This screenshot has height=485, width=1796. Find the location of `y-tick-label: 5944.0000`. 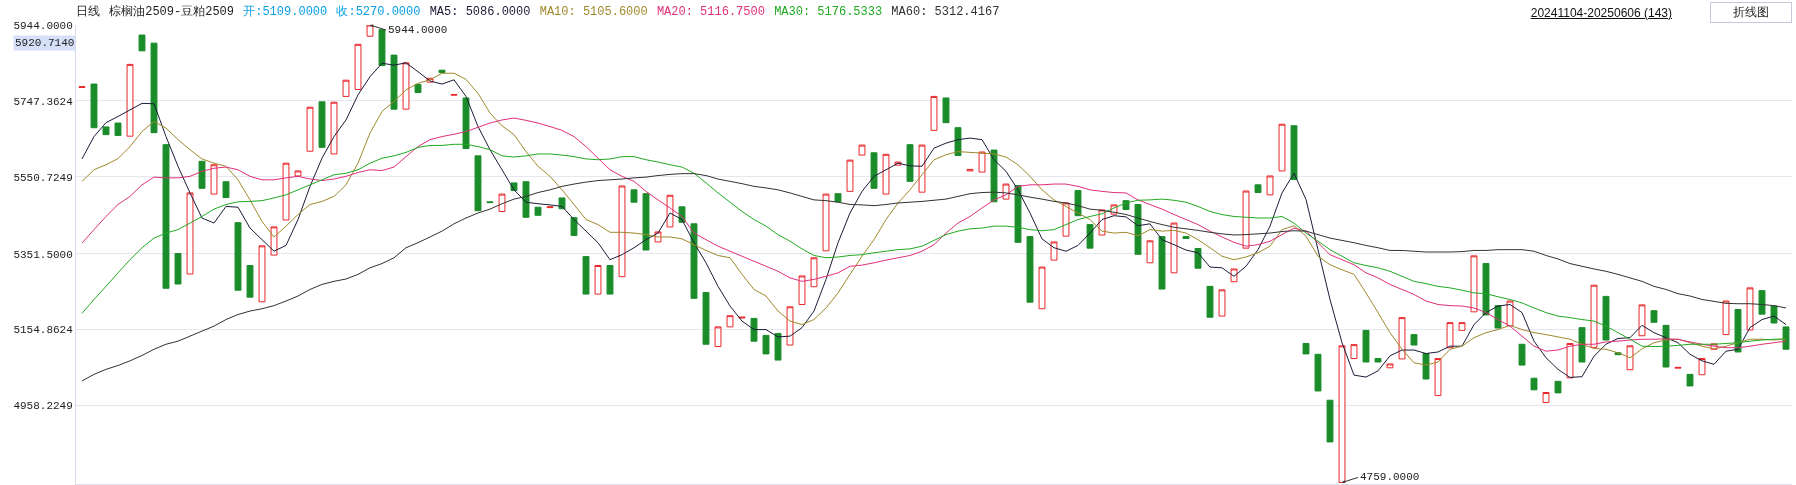

y-tick-label: 5944.0000 is located at coordinates (43, 25).